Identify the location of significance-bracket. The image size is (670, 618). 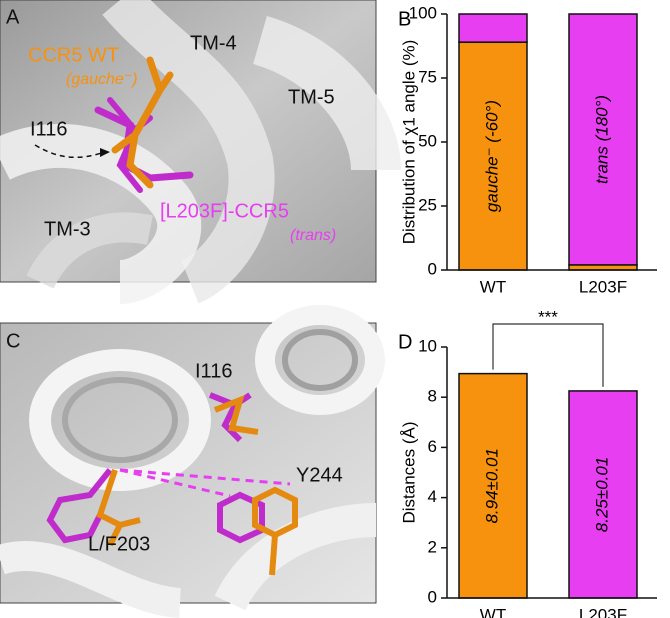
(548, 355).